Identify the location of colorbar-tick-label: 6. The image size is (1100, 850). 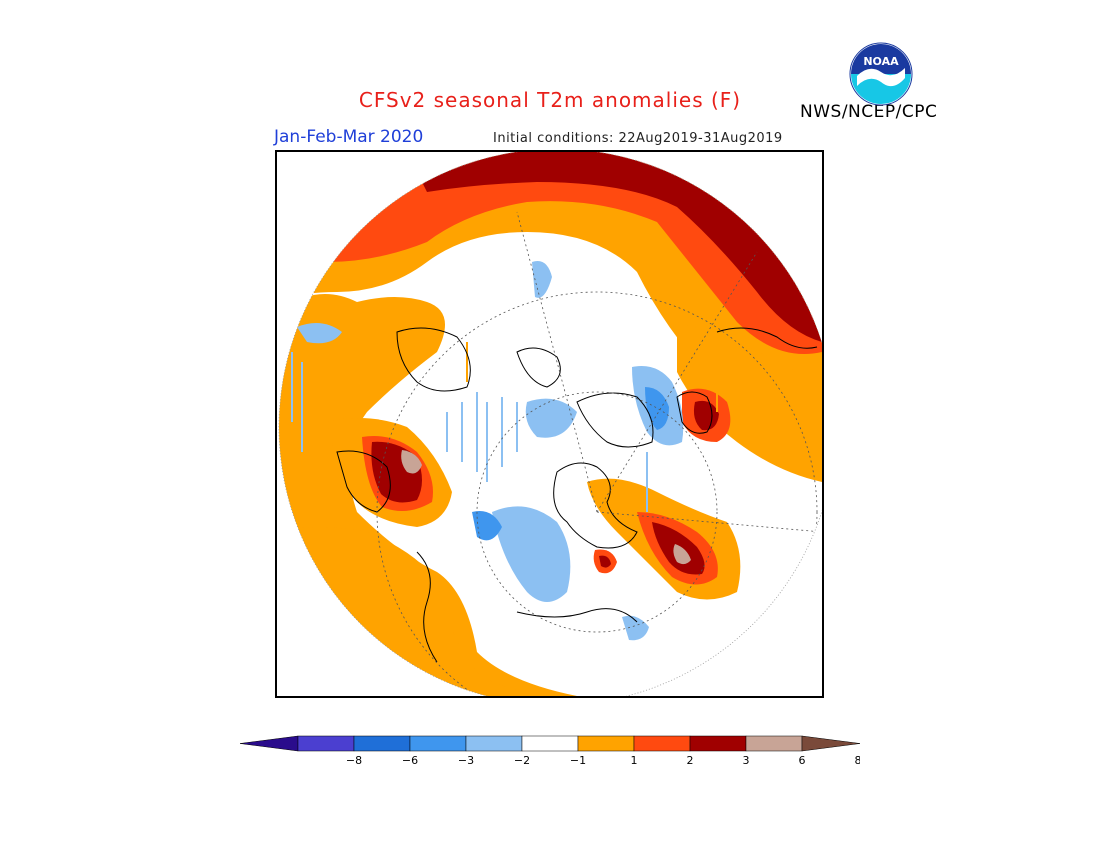
(802, 760).